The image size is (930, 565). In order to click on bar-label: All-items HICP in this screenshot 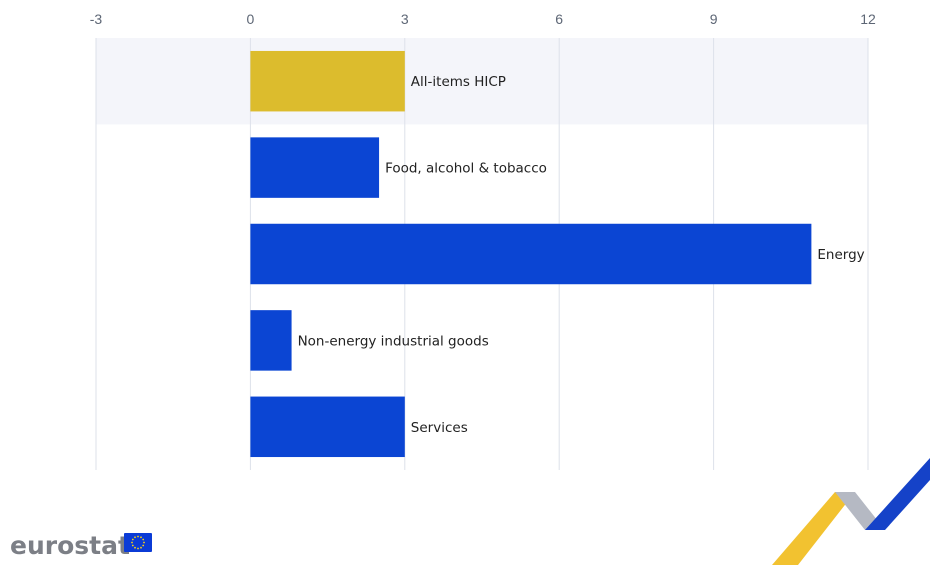, I will do `click(458, 82)`.